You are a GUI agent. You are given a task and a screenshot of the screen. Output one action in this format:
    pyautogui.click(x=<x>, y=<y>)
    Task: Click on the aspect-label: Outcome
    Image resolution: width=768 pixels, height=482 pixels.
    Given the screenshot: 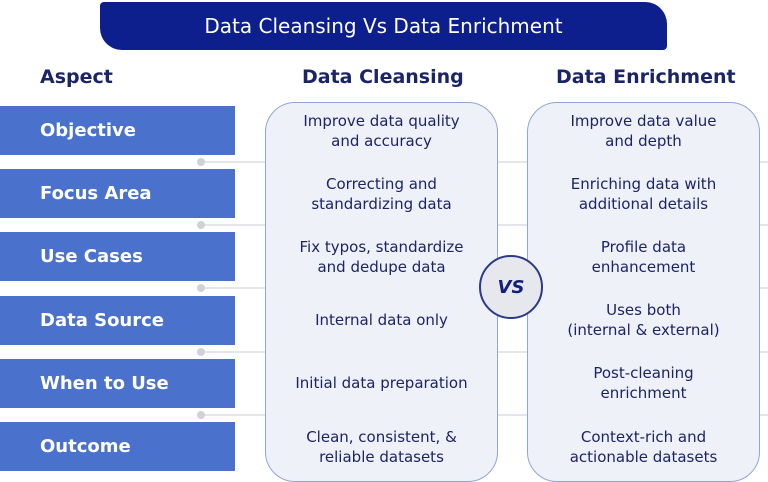 What is the action you would take?
    pyautogui.click(x=117, y=446)
    